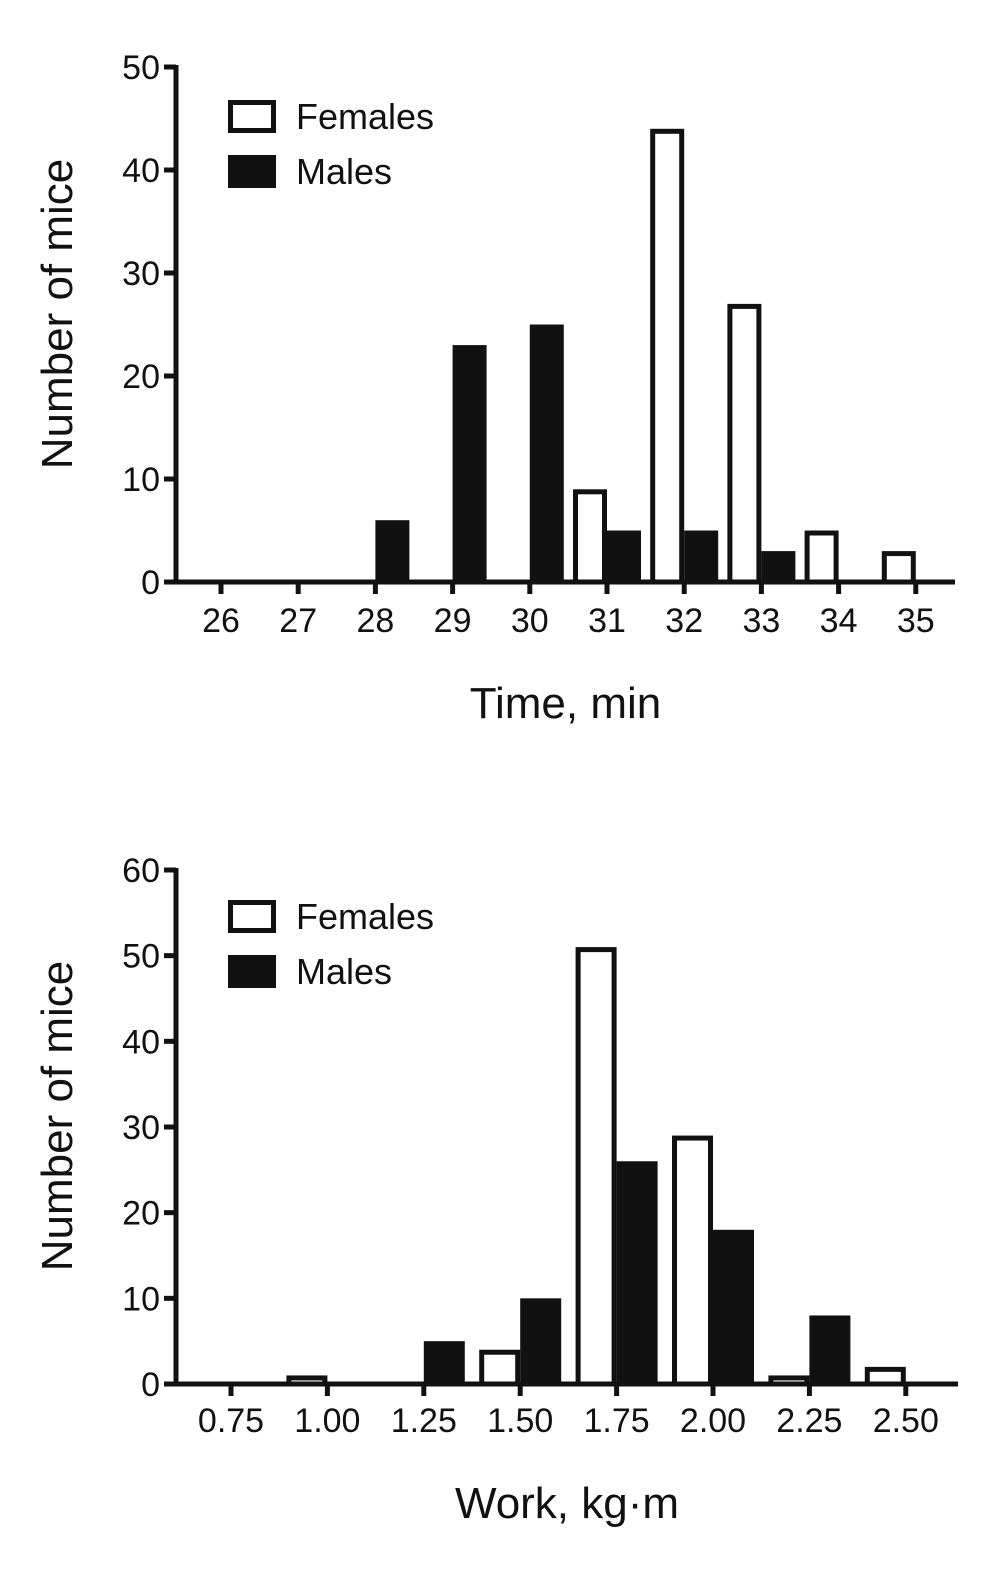 The image size is (1000, 1594). I want to click on x-tick-label: 1.75, so click(617, 1421).